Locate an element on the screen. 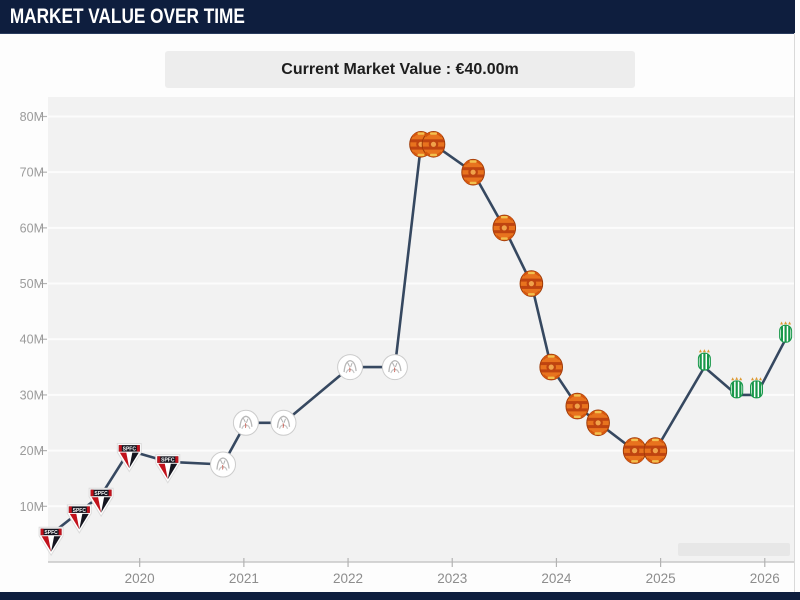 This screenshot has height=600, width=800. x-axis-label: 2021 is located at coordinates (244, 578).